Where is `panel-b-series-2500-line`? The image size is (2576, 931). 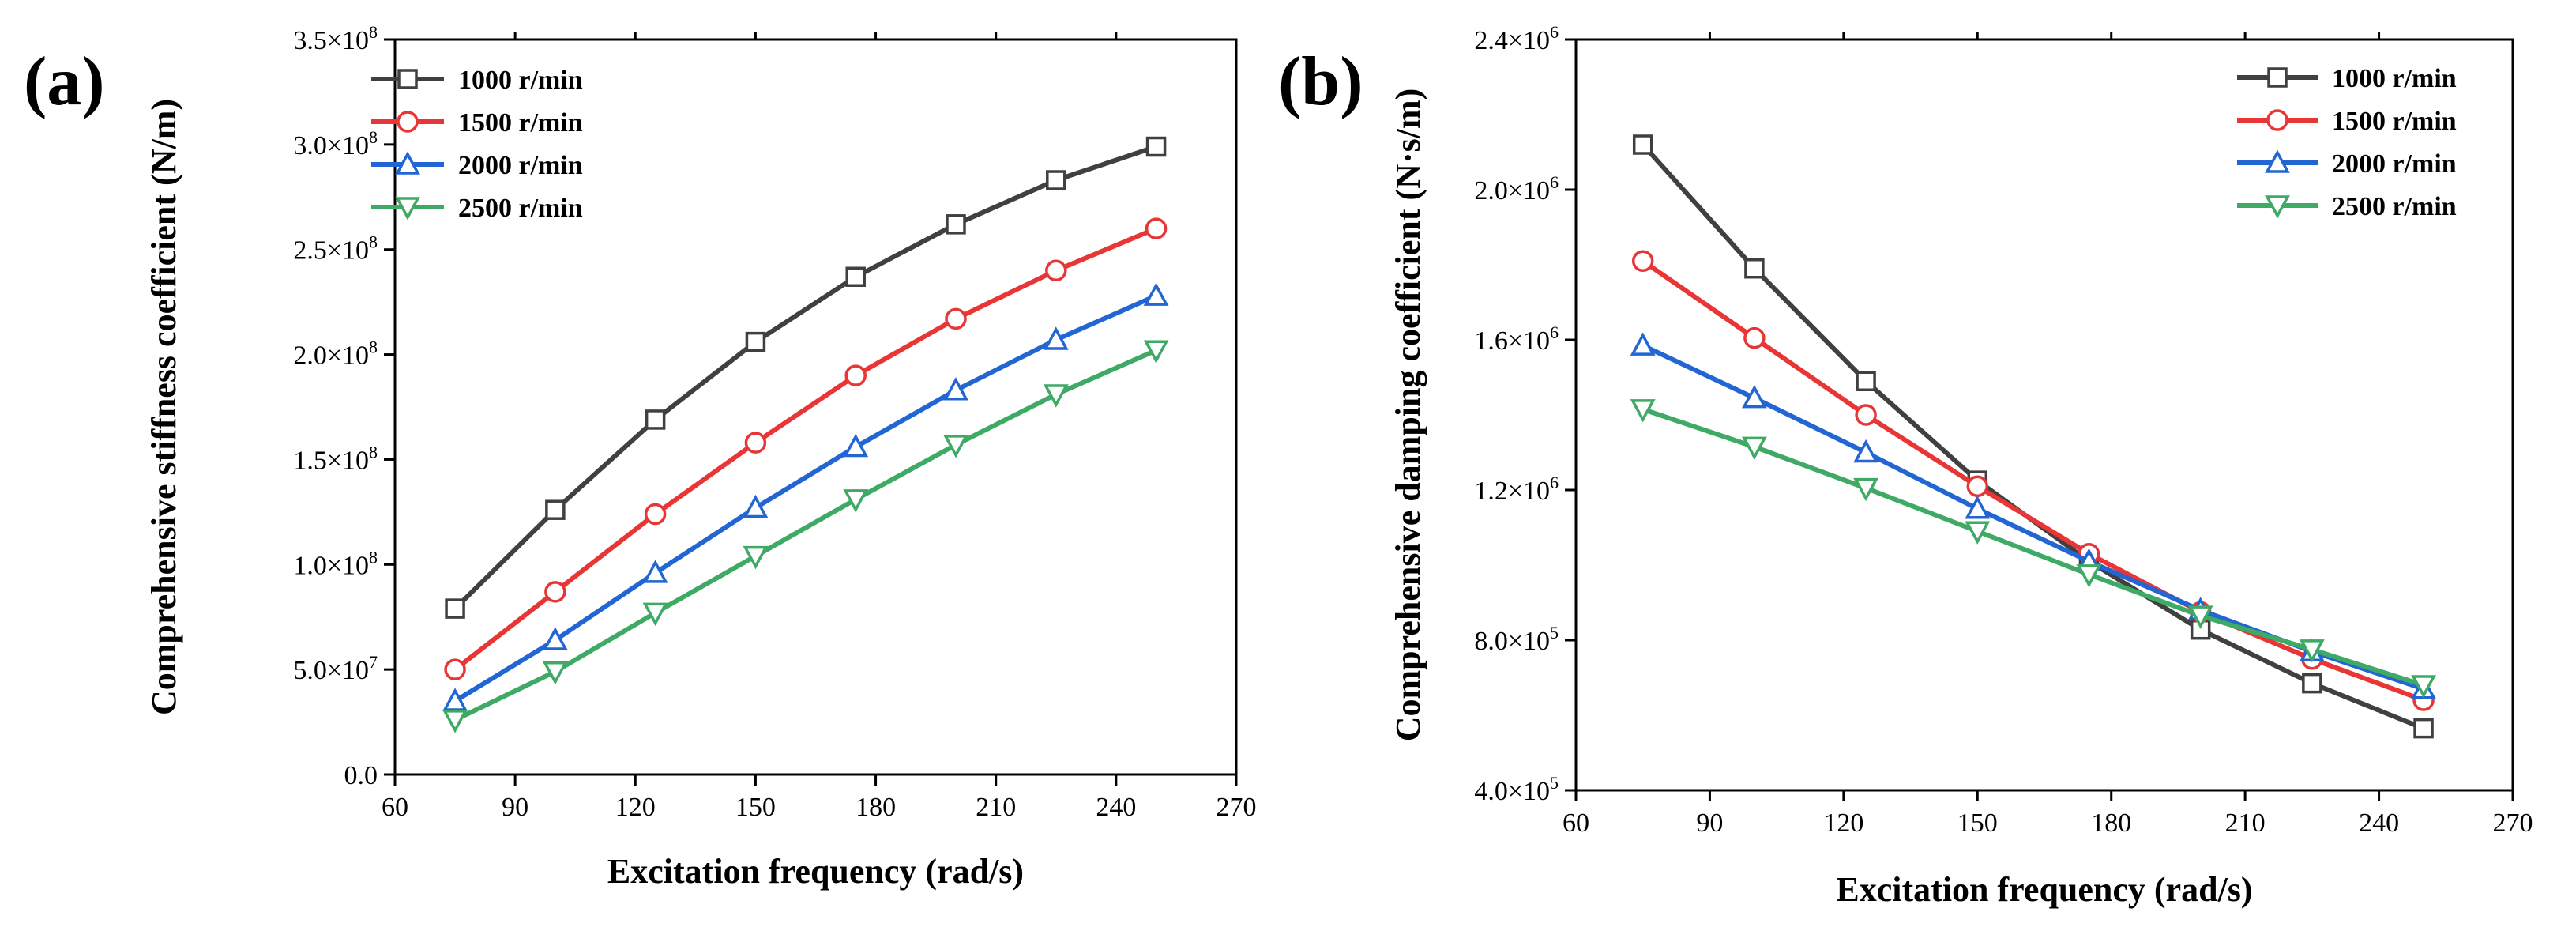
panel-b-series-2500-line is located at coordinates (2033, 547).